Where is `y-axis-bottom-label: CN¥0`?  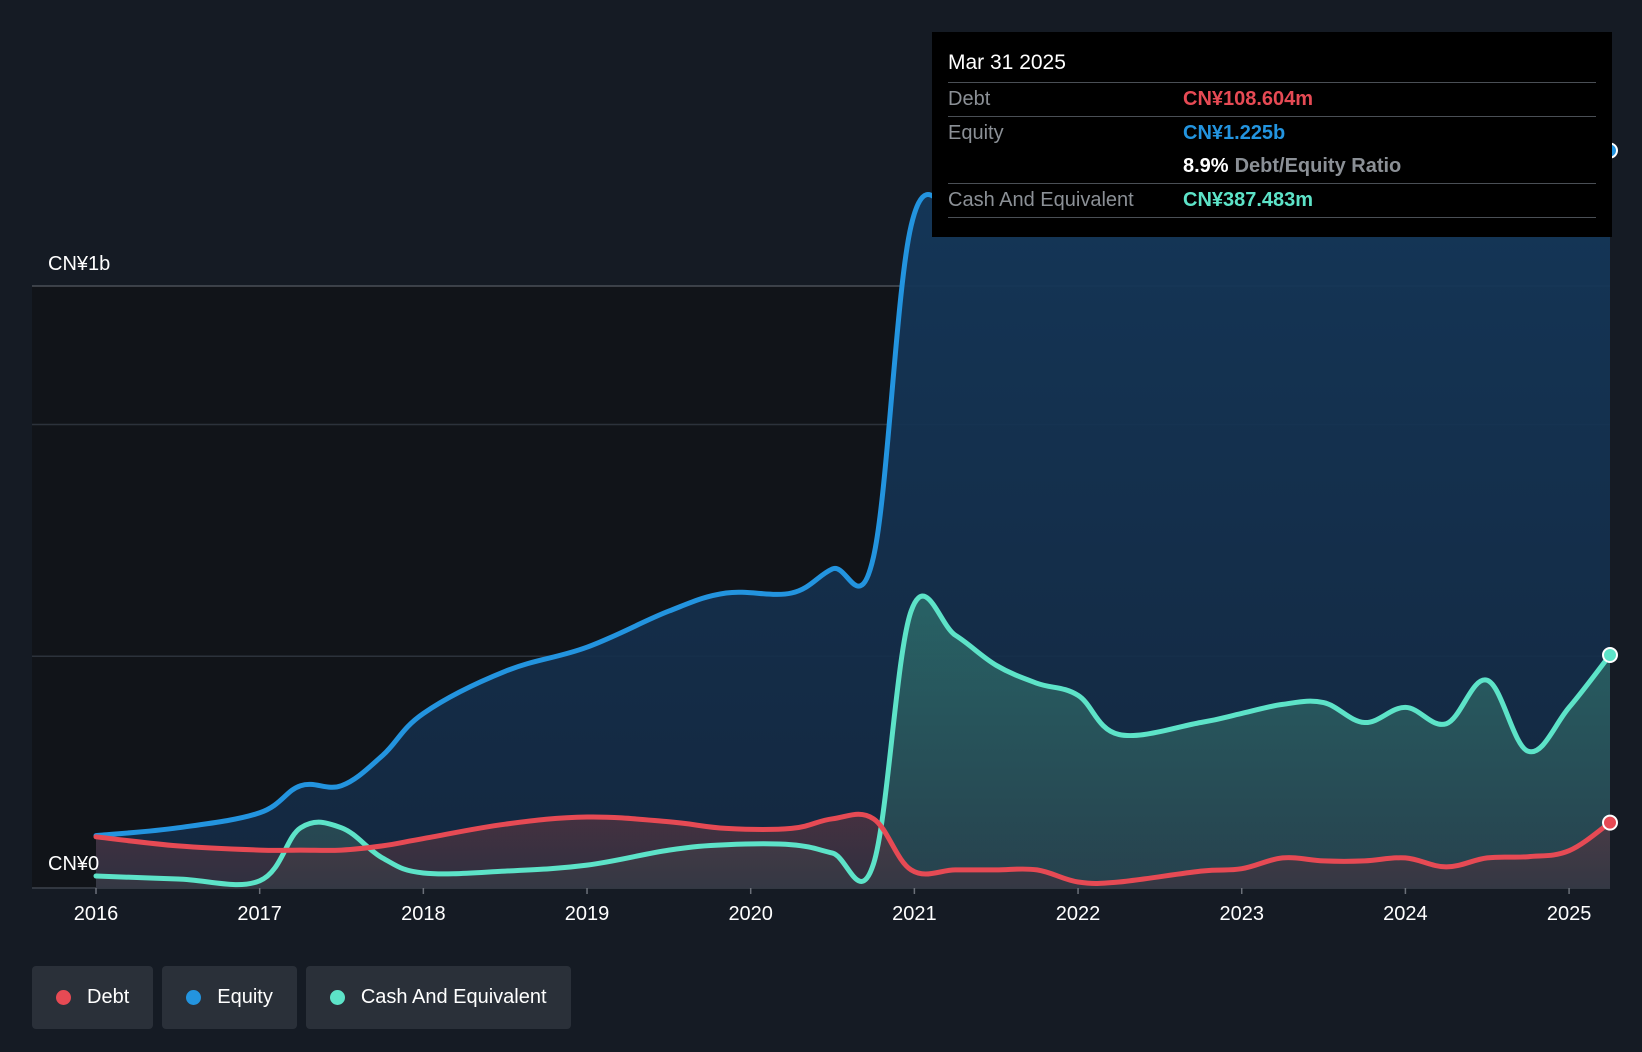 y-axis-bottom-label: CN¥0 is located at coordinates (73, 864).